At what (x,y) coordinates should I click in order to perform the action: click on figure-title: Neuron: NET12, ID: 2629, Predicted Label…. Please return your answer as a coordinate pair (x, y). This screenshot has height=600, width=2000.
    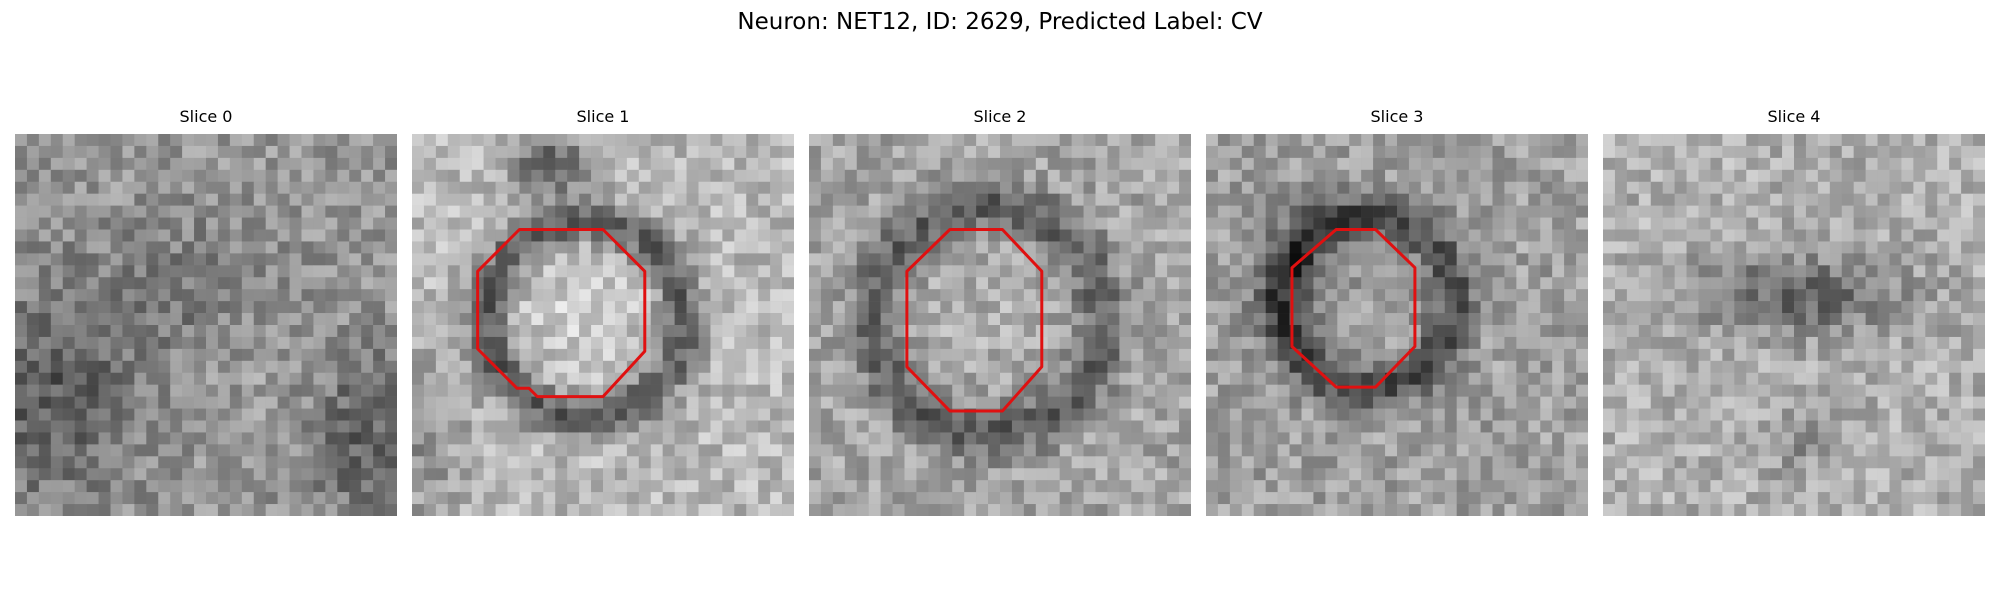
    Looking at the image, I should click on (1000, 22).